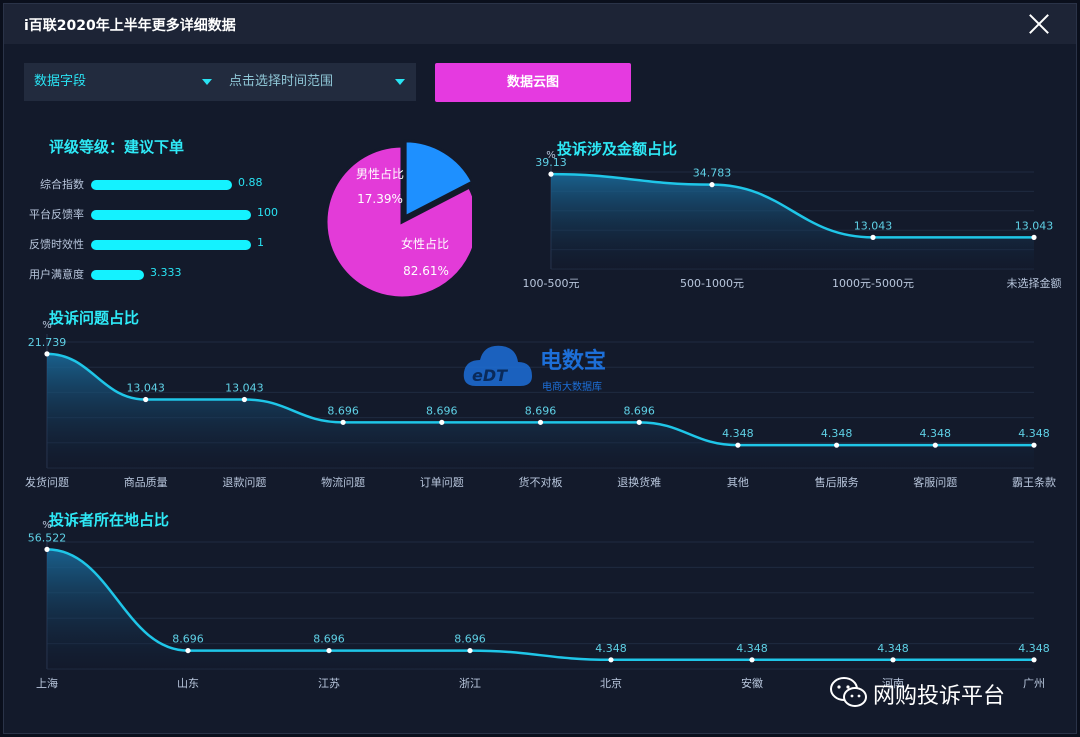  I want to click on edt-logo: eDT 电数宝 电商大数据库, so click(534, 369).